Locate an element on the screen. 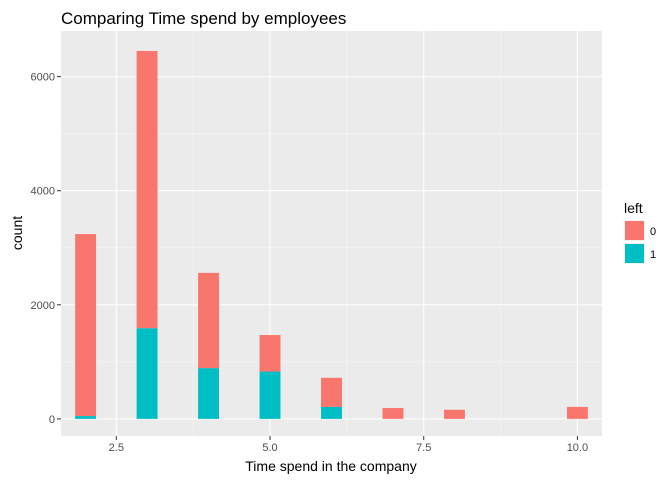 The image size is (672, 480). y-tick-label: 0 is located at coordinates (52, 420).